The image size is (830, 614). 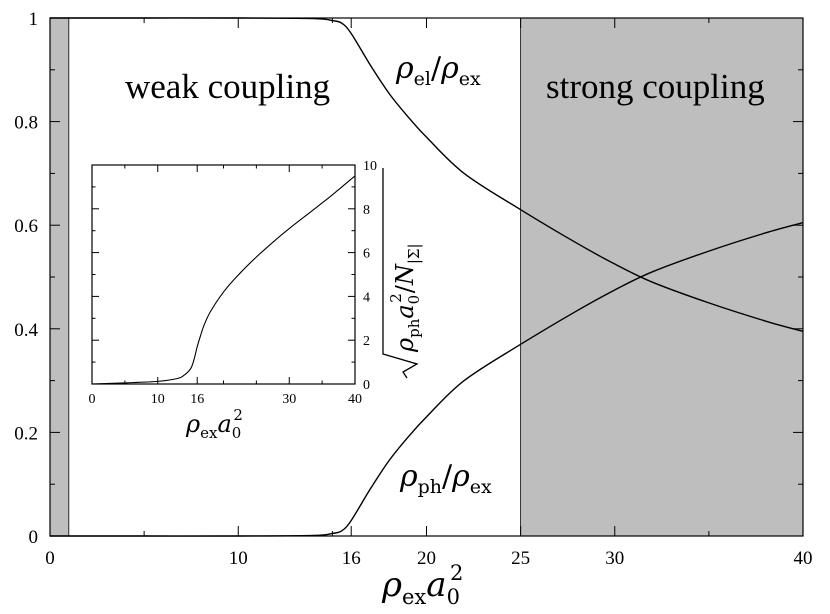 What do you see at coordinates (366, 341) in the screenshot?
I see `inset-y-tick-label: 2` at bounding box center [366, 341].